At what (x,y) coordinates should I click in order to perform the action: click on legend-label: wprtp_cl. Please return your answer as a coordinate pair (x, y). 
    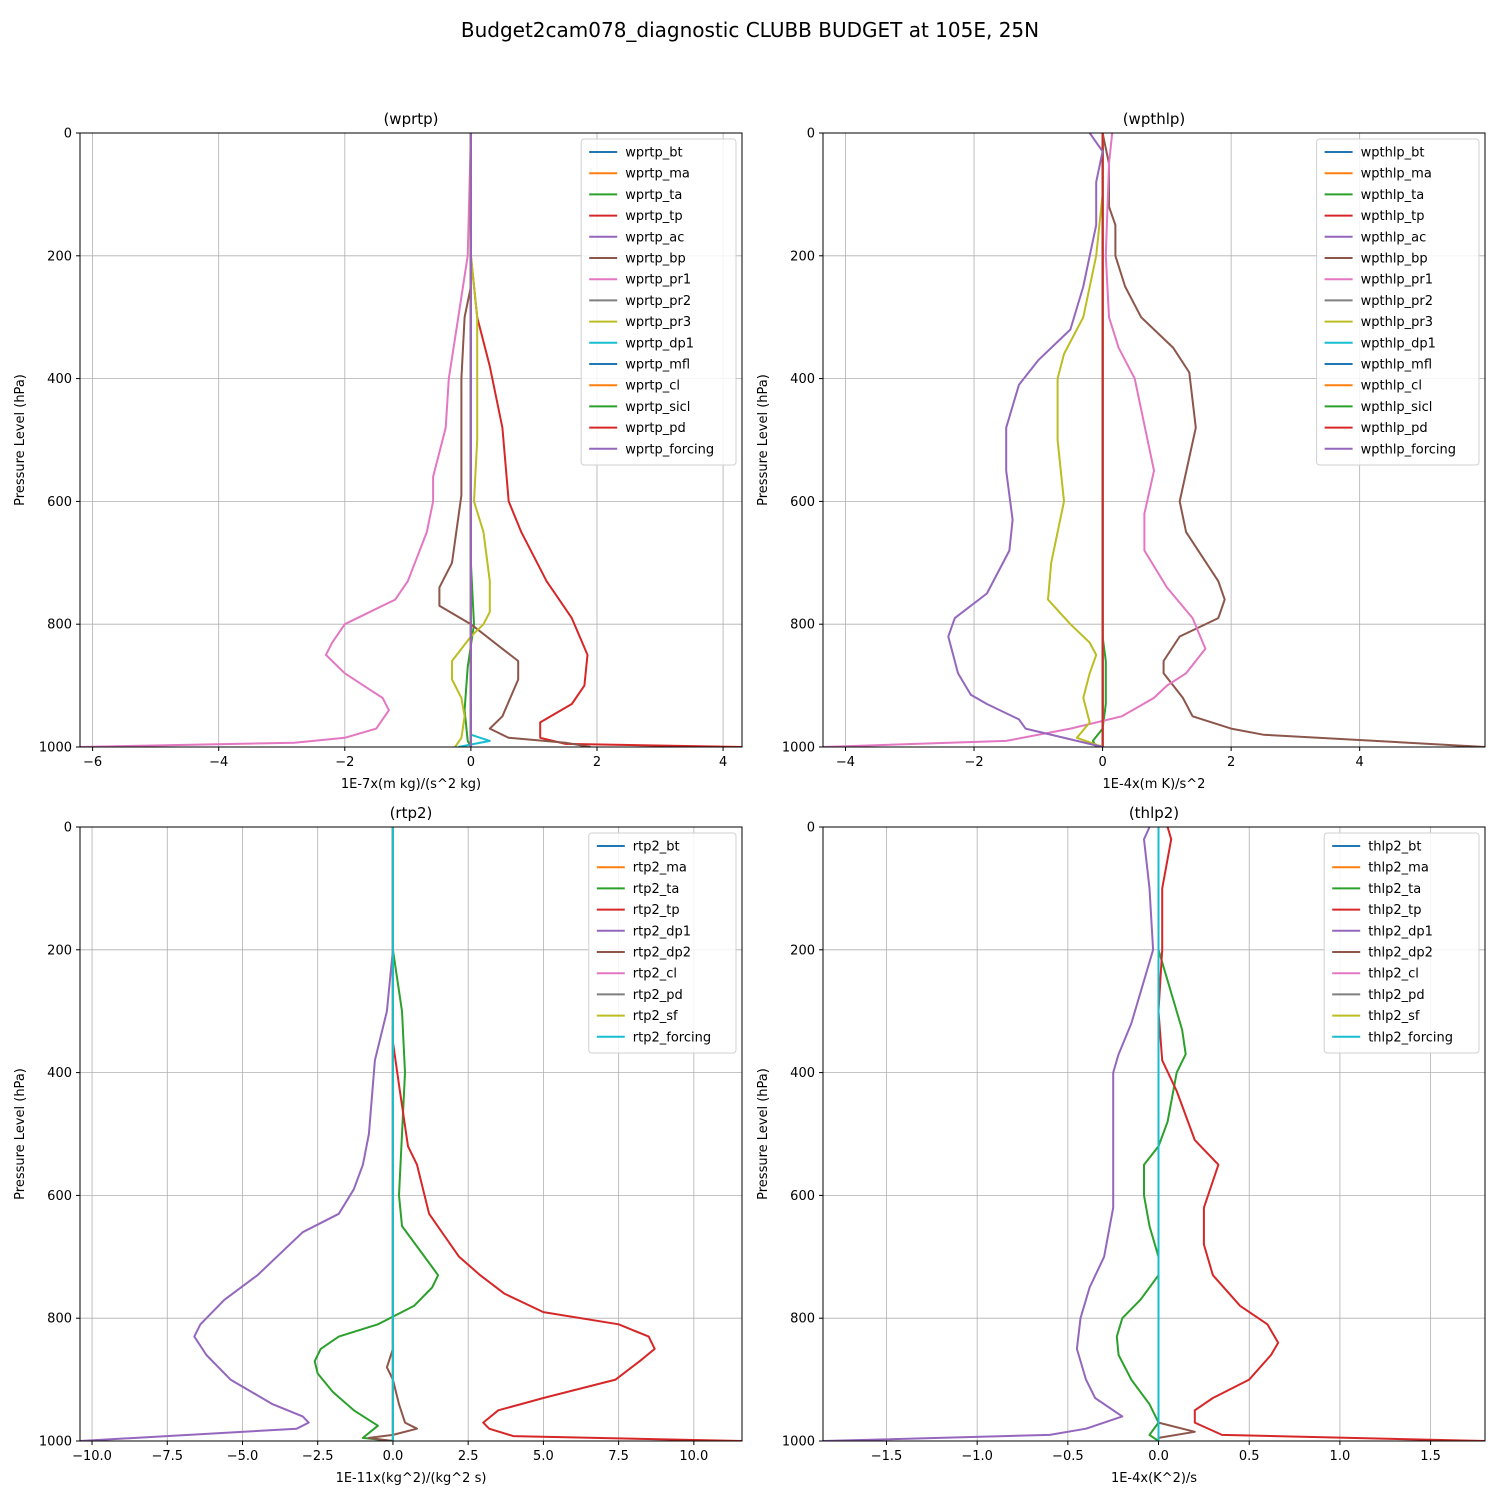
    Looking at the image, I should click on (652, 386).